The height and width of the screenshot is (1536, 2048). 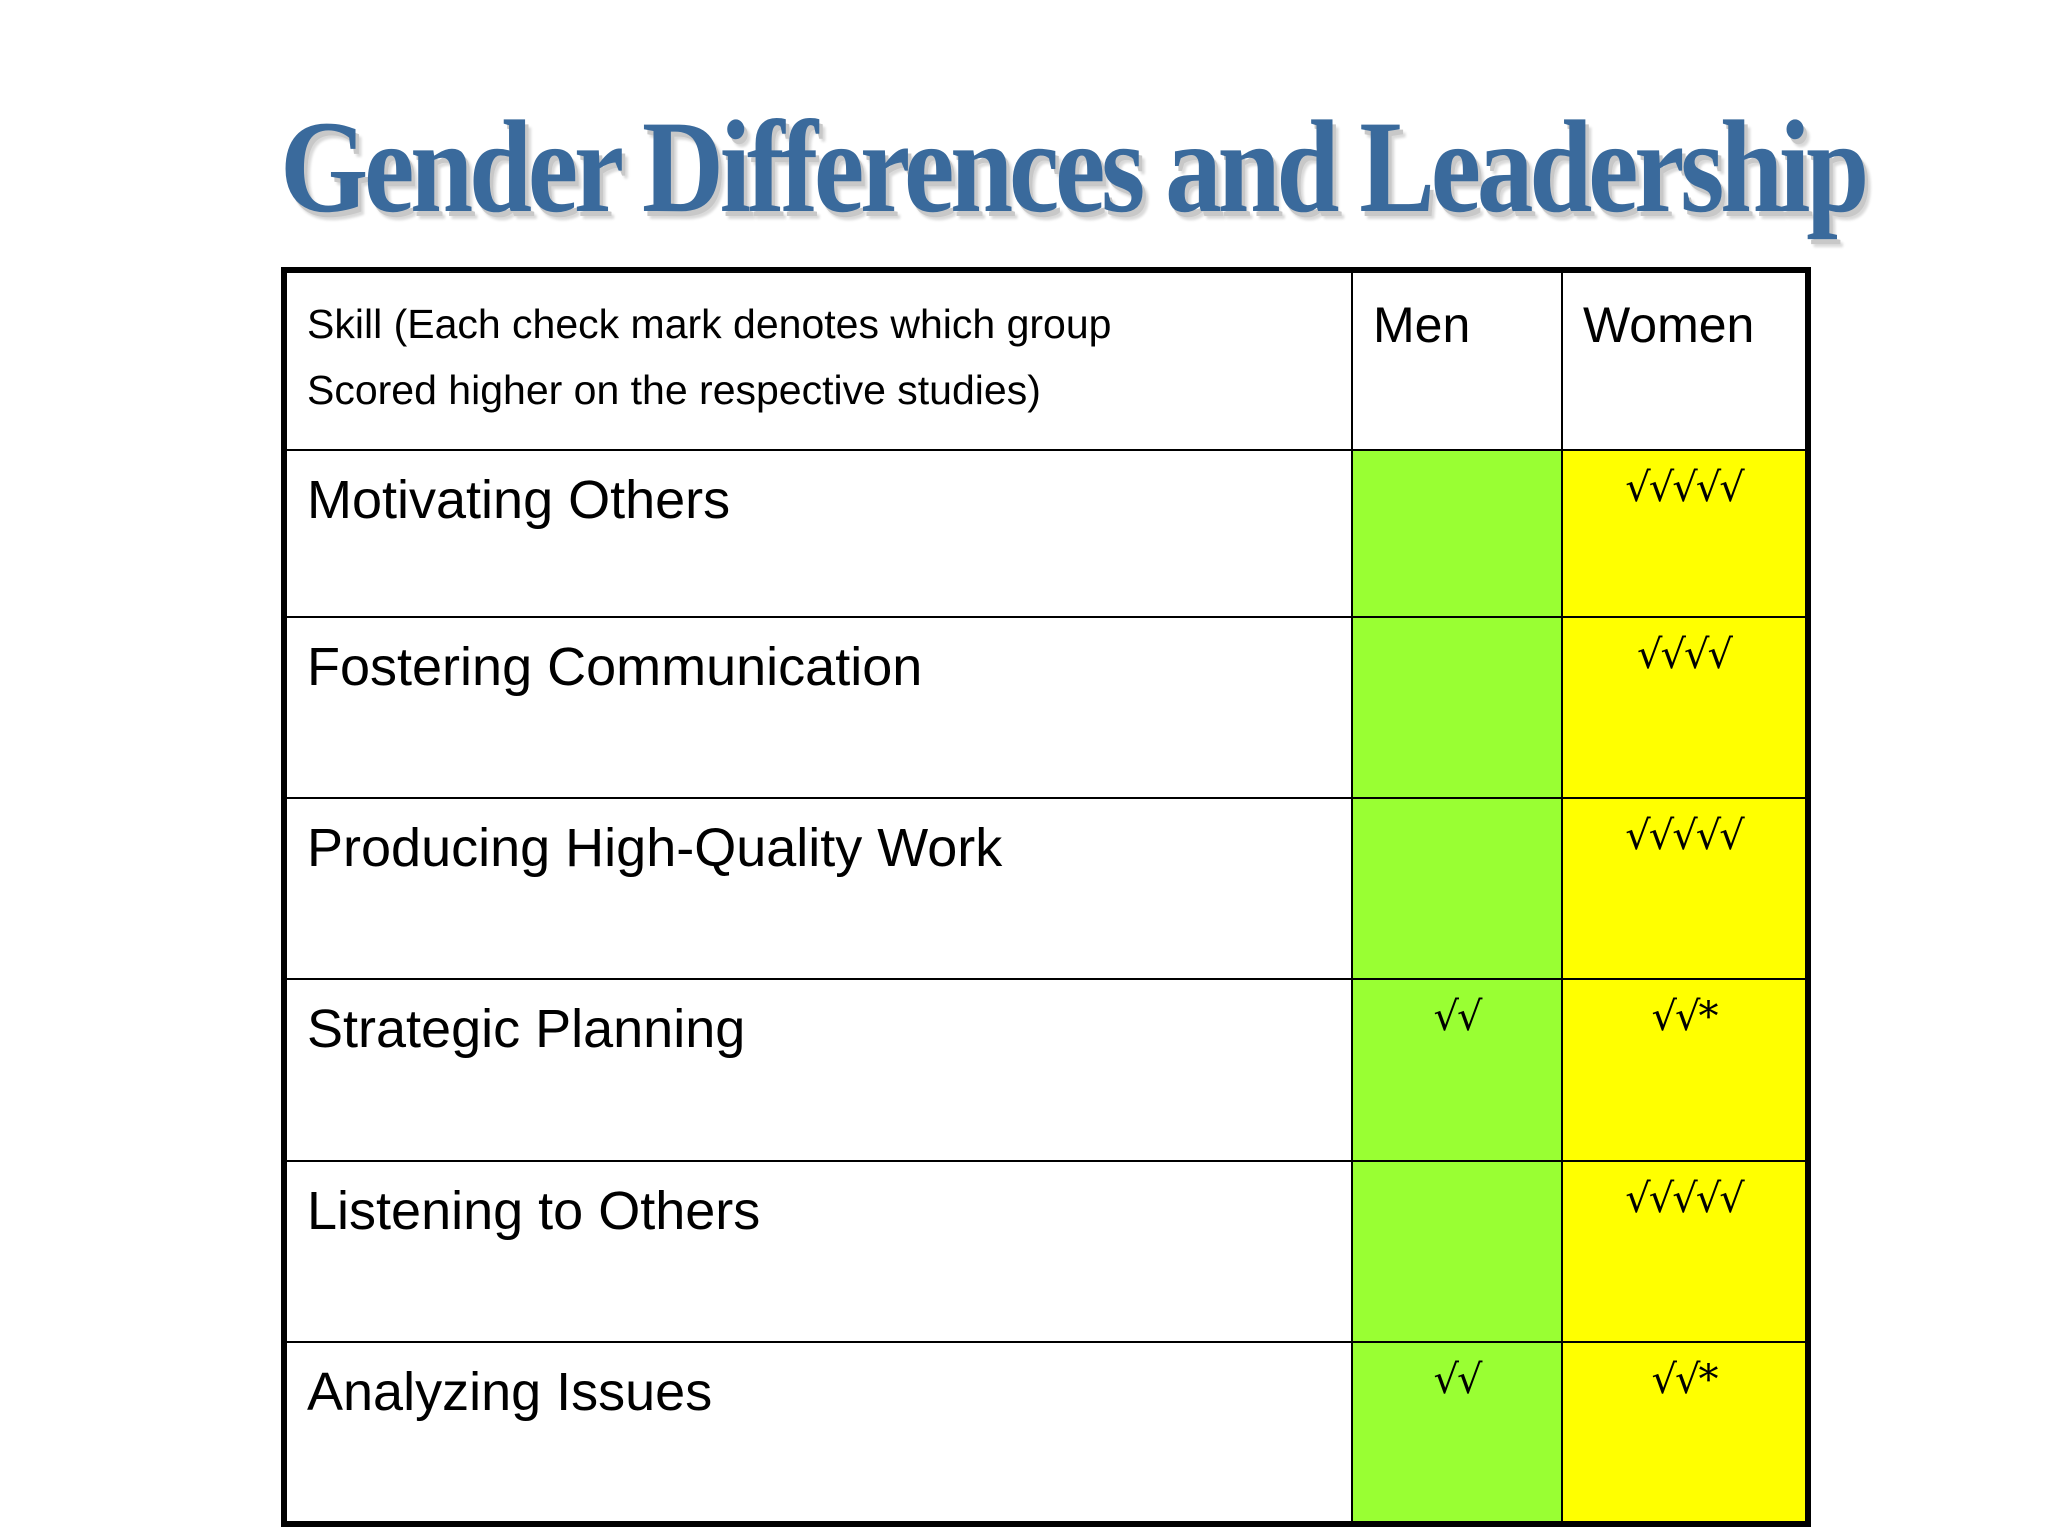 I want to click on skill-name: Motivating Others, so click(x=519, y=500).